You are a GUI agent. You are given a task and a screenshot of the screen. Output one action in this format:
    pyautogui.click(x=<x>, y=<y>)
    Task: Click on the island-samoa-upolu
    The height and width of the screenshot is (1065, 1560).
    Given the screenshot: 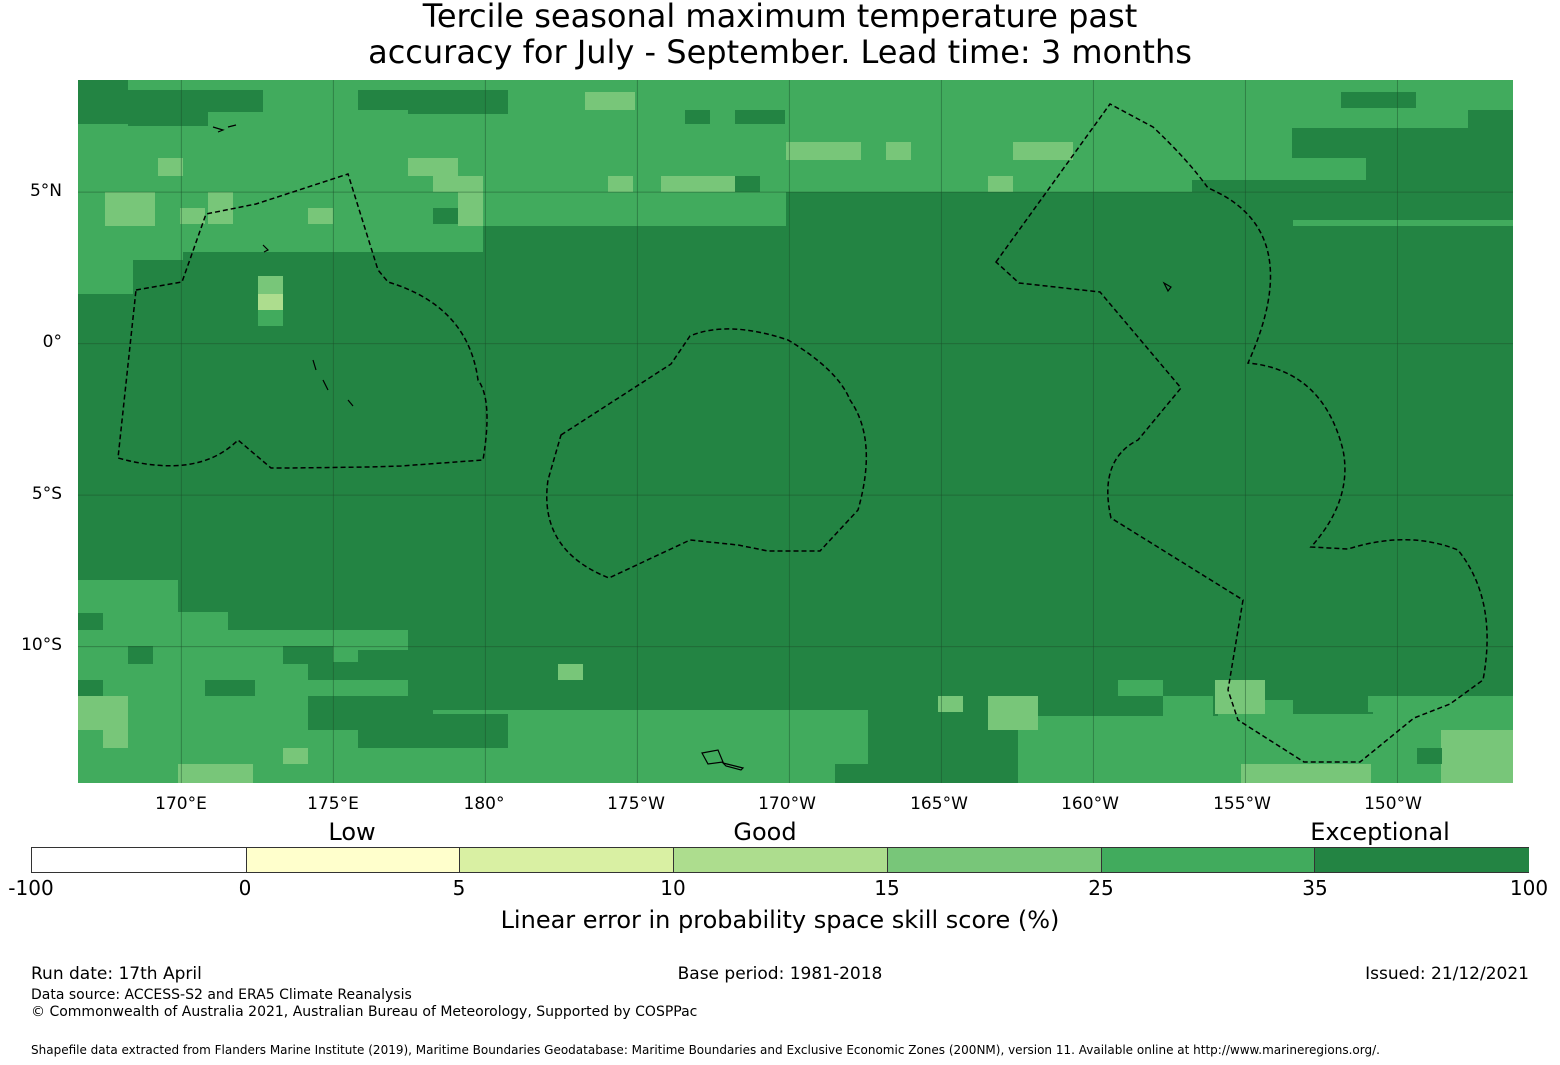 What is the action you would take?
    pyautogui.click(x=733, y=766)
    